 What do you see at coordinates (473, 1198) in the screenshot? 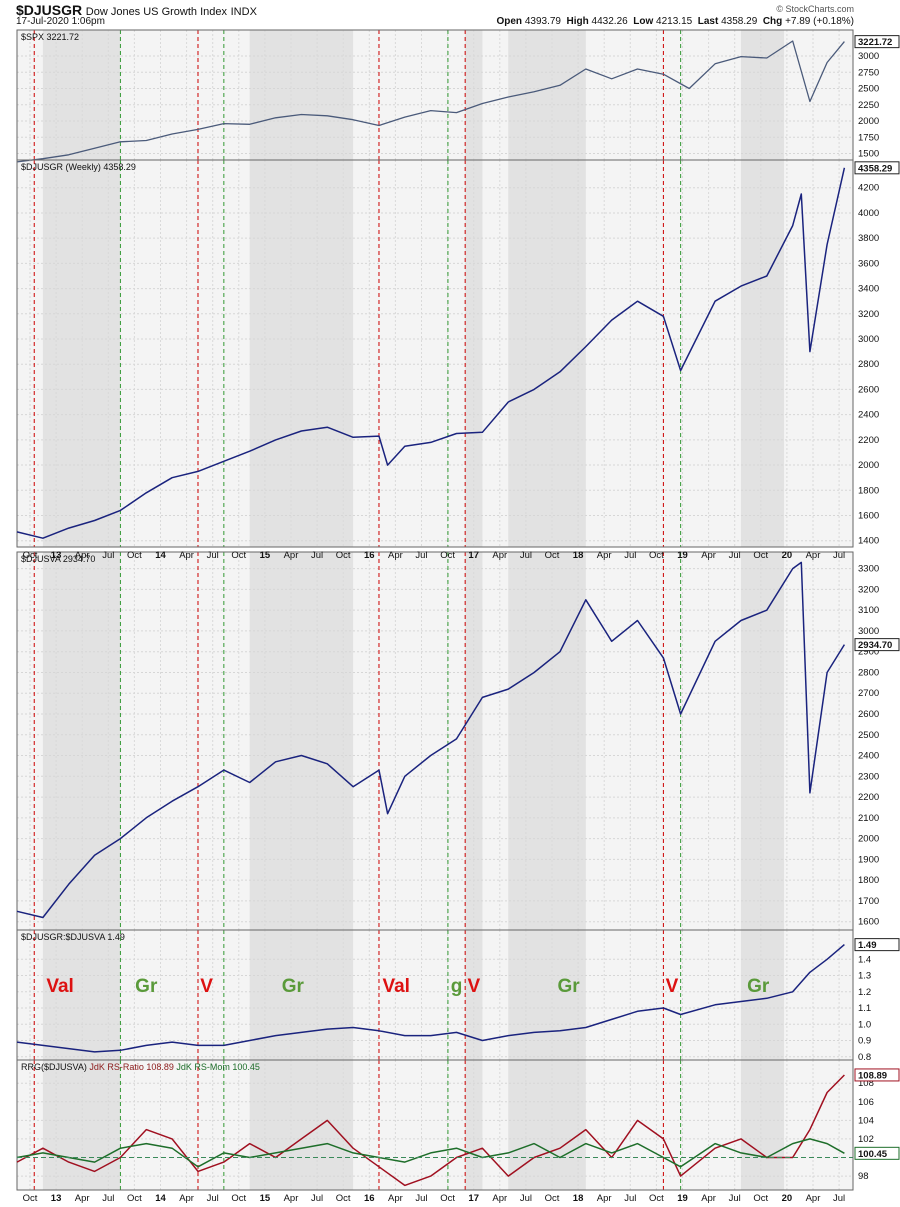
I see `xtick-1-17: 17` at bounding box center [473, 1198].